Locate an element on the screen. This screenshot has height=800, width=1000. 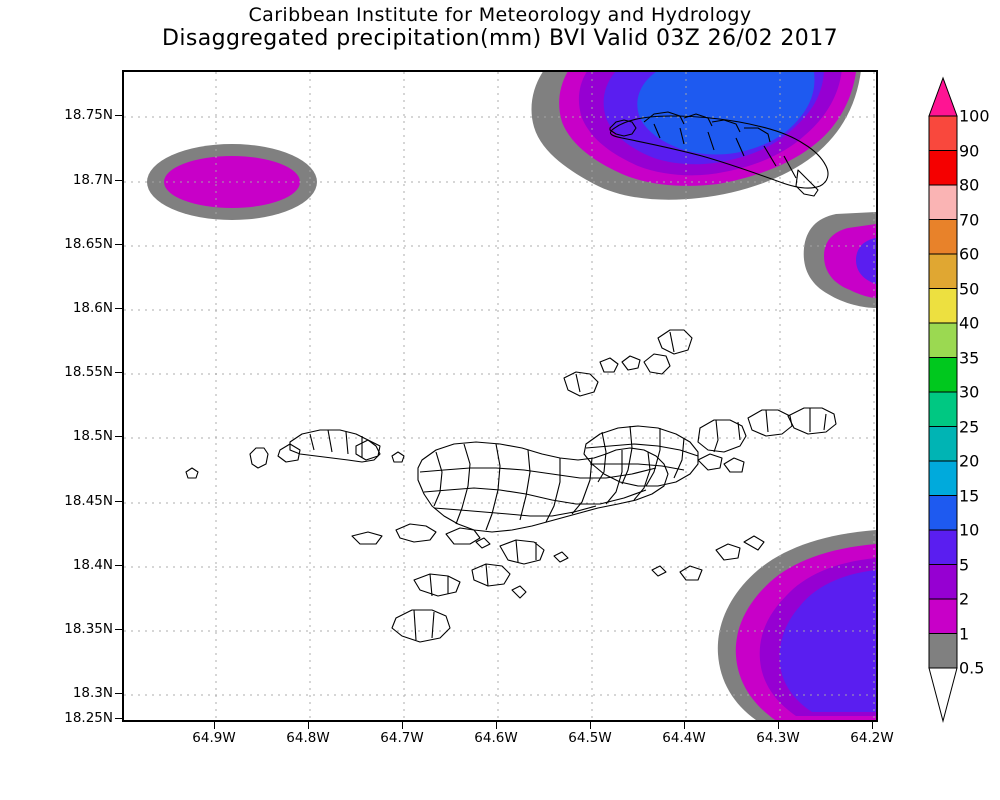
y-tick-label: 18.75N is located at coordinates (88, 115).